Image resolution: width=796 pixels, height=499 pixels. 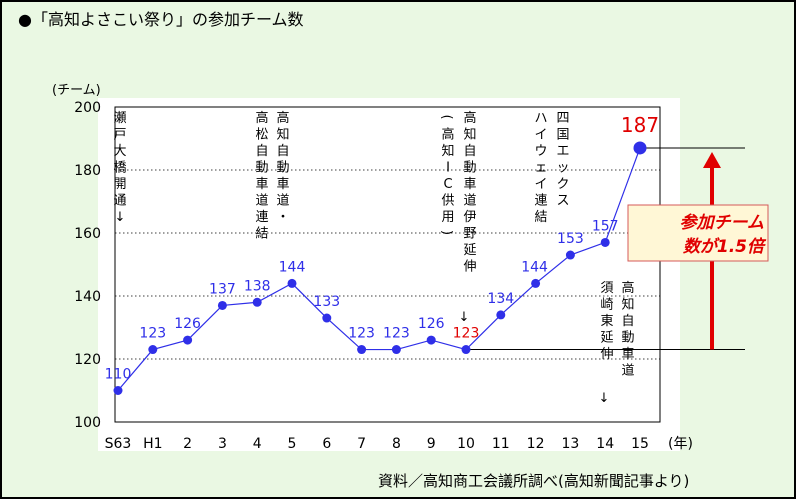 I want to click on x-tick-label: H1, so click(x=152, y=444).